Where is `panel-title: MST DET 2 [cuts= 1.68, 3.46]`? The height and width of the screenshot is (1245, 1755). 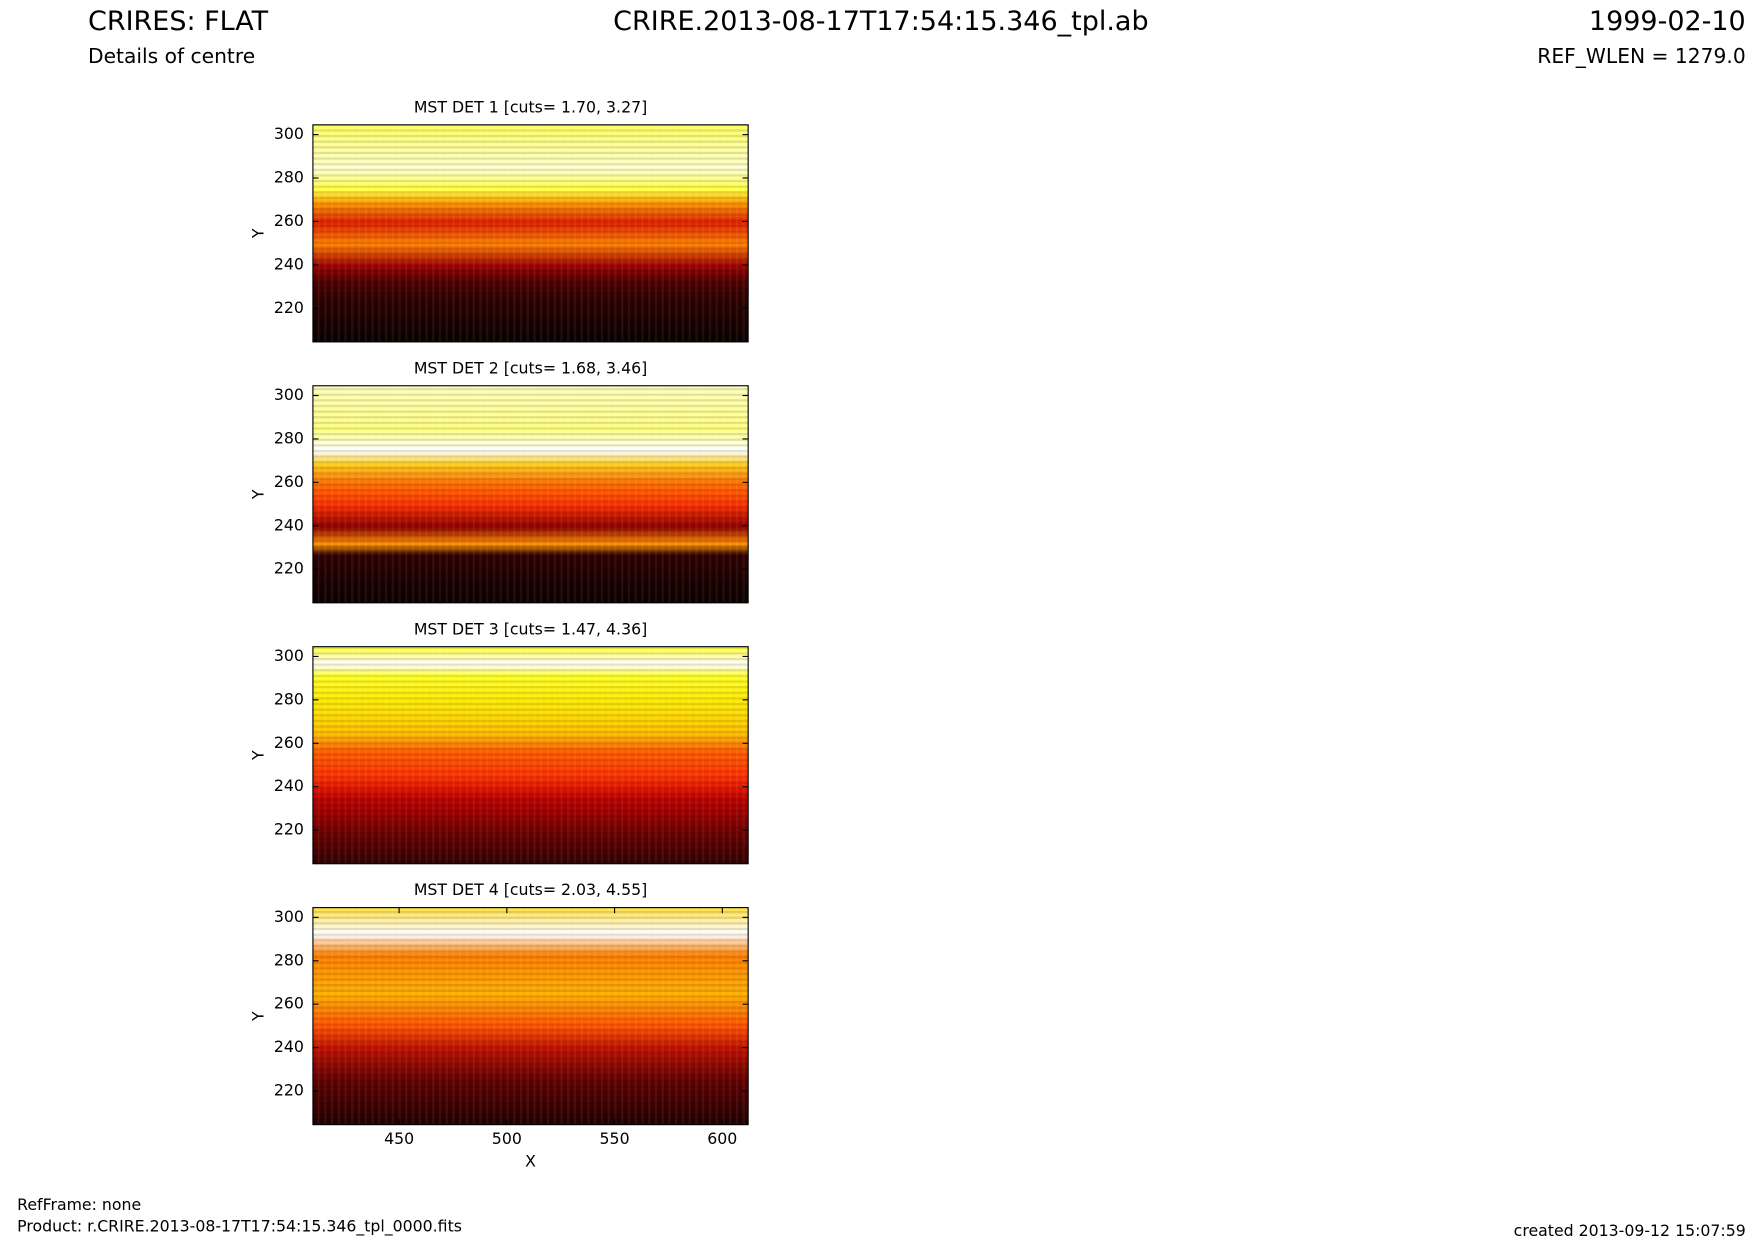
panel-title: MST DET 2 [cuts= 1.68, 3.46] is located at coordinates (530, 367).